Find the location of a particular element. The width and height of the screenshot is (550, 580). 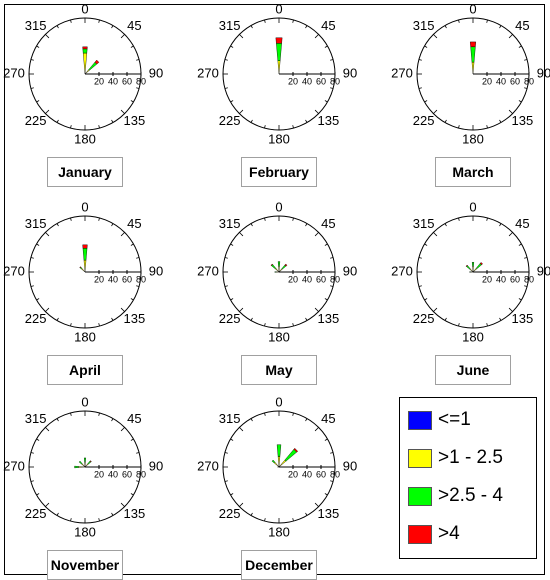

month-label: February is located at coordinates (279, 172).